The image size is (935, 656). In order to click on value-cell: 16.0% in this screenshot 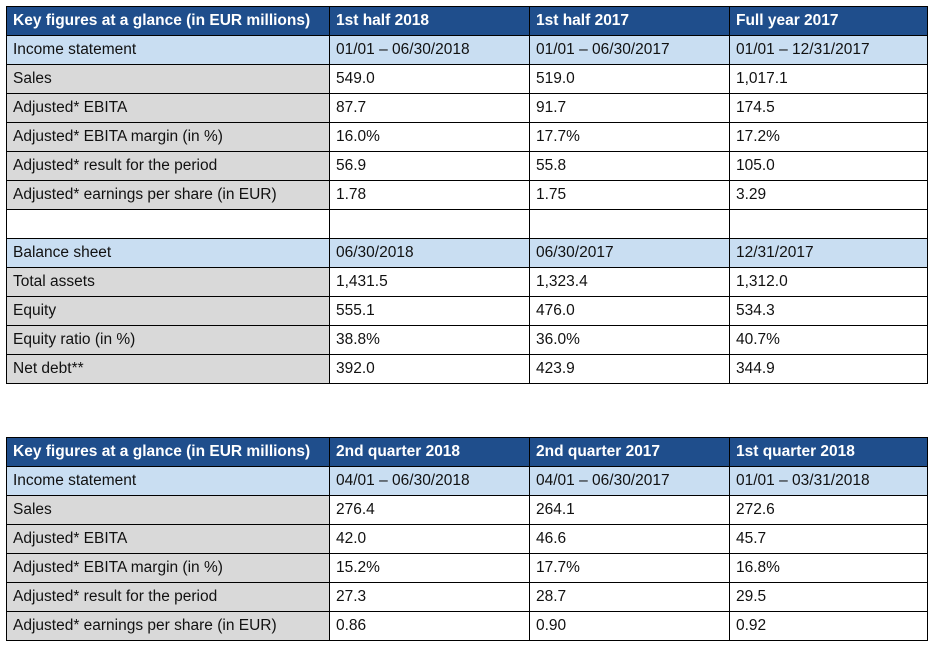, I will do `click(429, 137)`.